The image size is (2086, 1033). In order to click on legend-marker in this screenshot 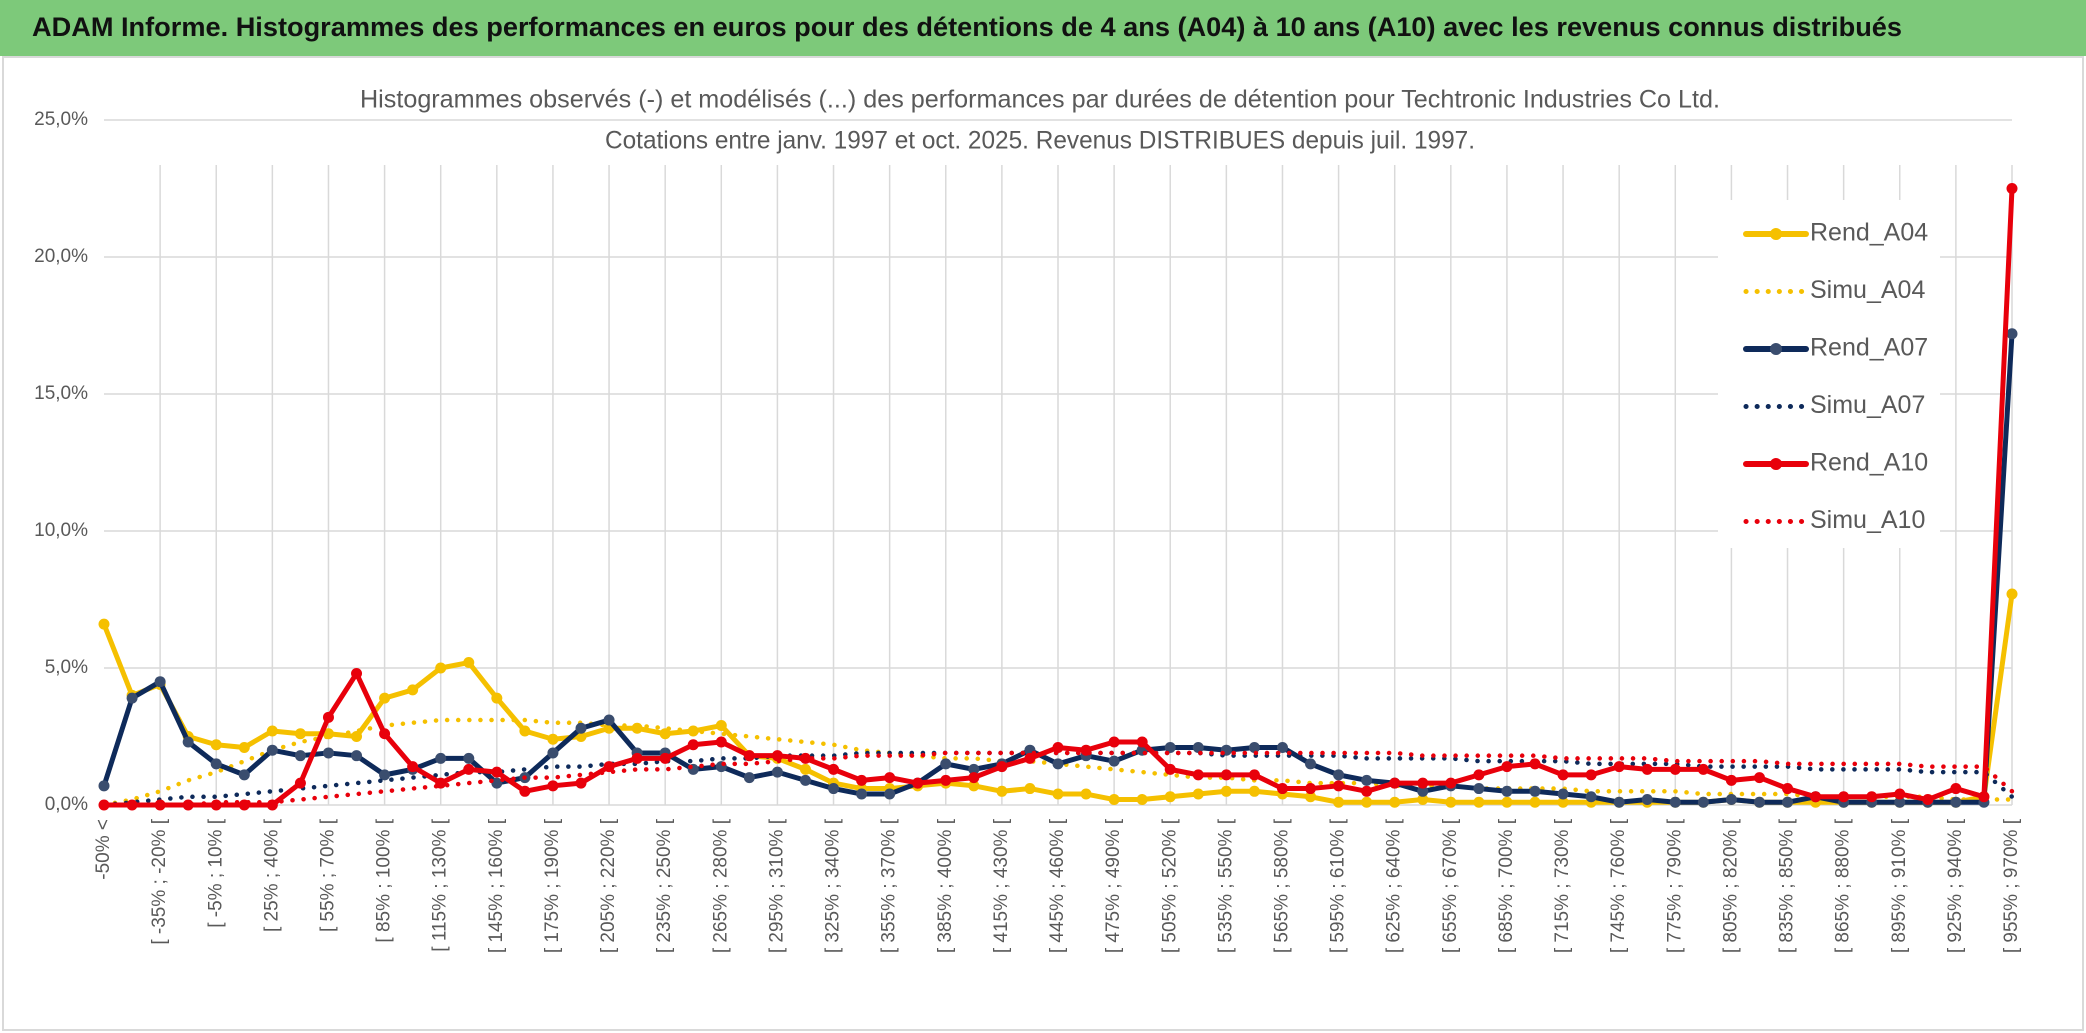, I will do `click(1776, 234)`.